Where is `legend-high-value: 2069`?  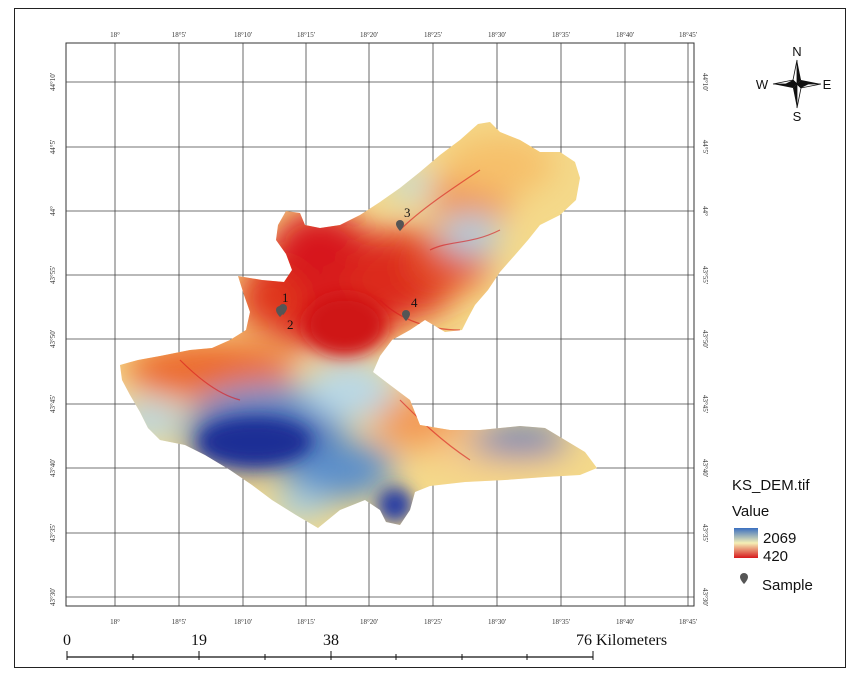
legend-high-value: 2069 is located at coordinates (779, 538).